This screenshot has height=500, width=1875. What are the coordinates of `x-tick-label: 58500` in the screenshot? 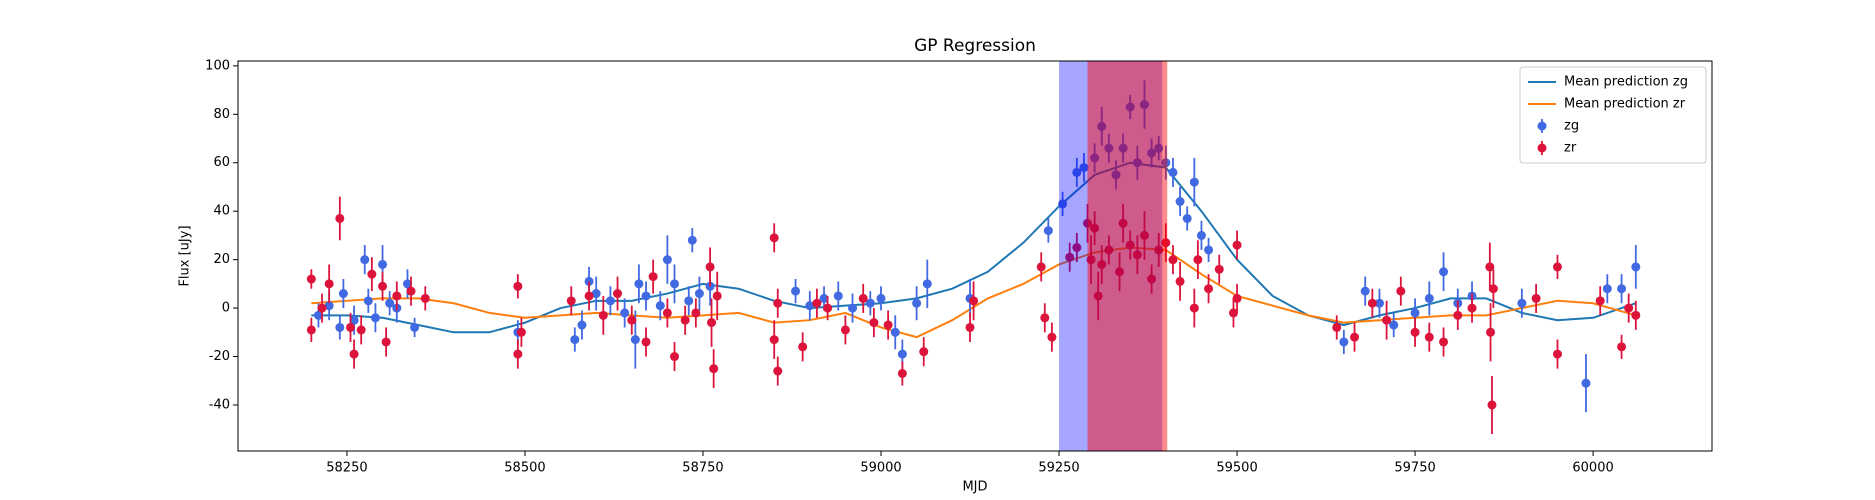 It's located at (524, 468).